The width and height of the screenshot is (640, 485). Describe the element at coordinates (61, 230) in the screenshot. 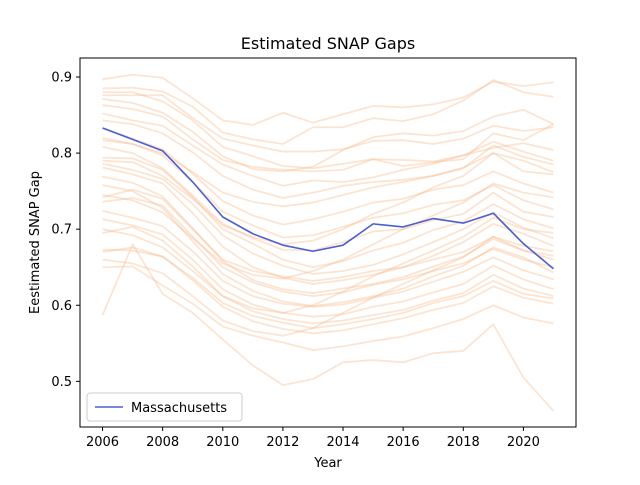

I see `y-tick-label: 0.7` at that location.